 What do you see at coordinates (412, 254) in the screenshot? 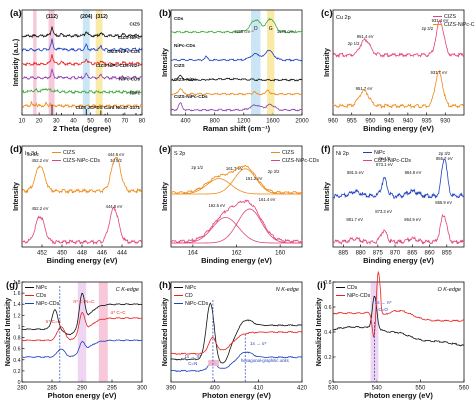
I see `x-tick-label: 865` at bounding box center [412, 254].